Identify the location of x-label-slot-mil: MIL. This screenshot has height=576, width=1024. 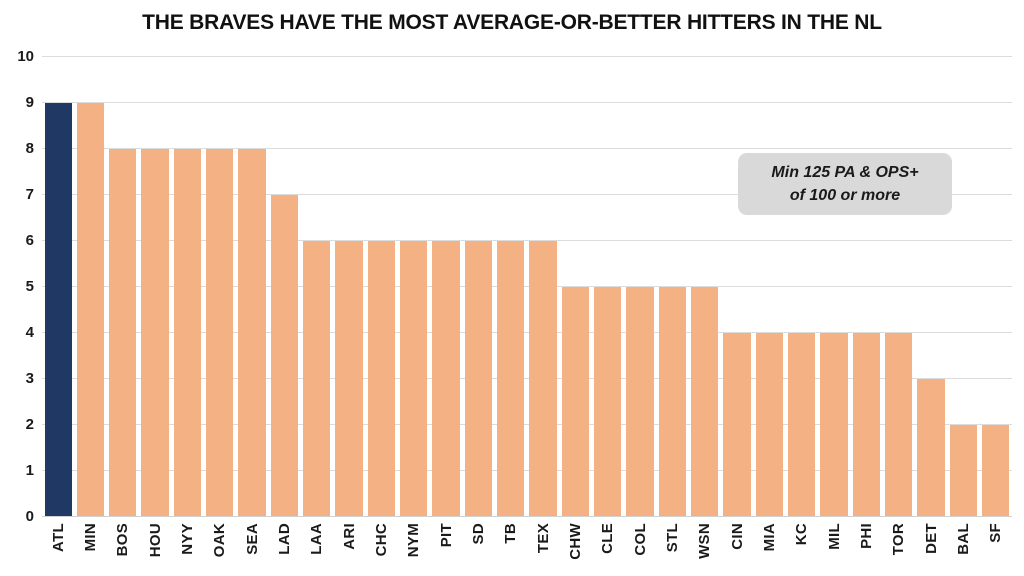
(834, 549).